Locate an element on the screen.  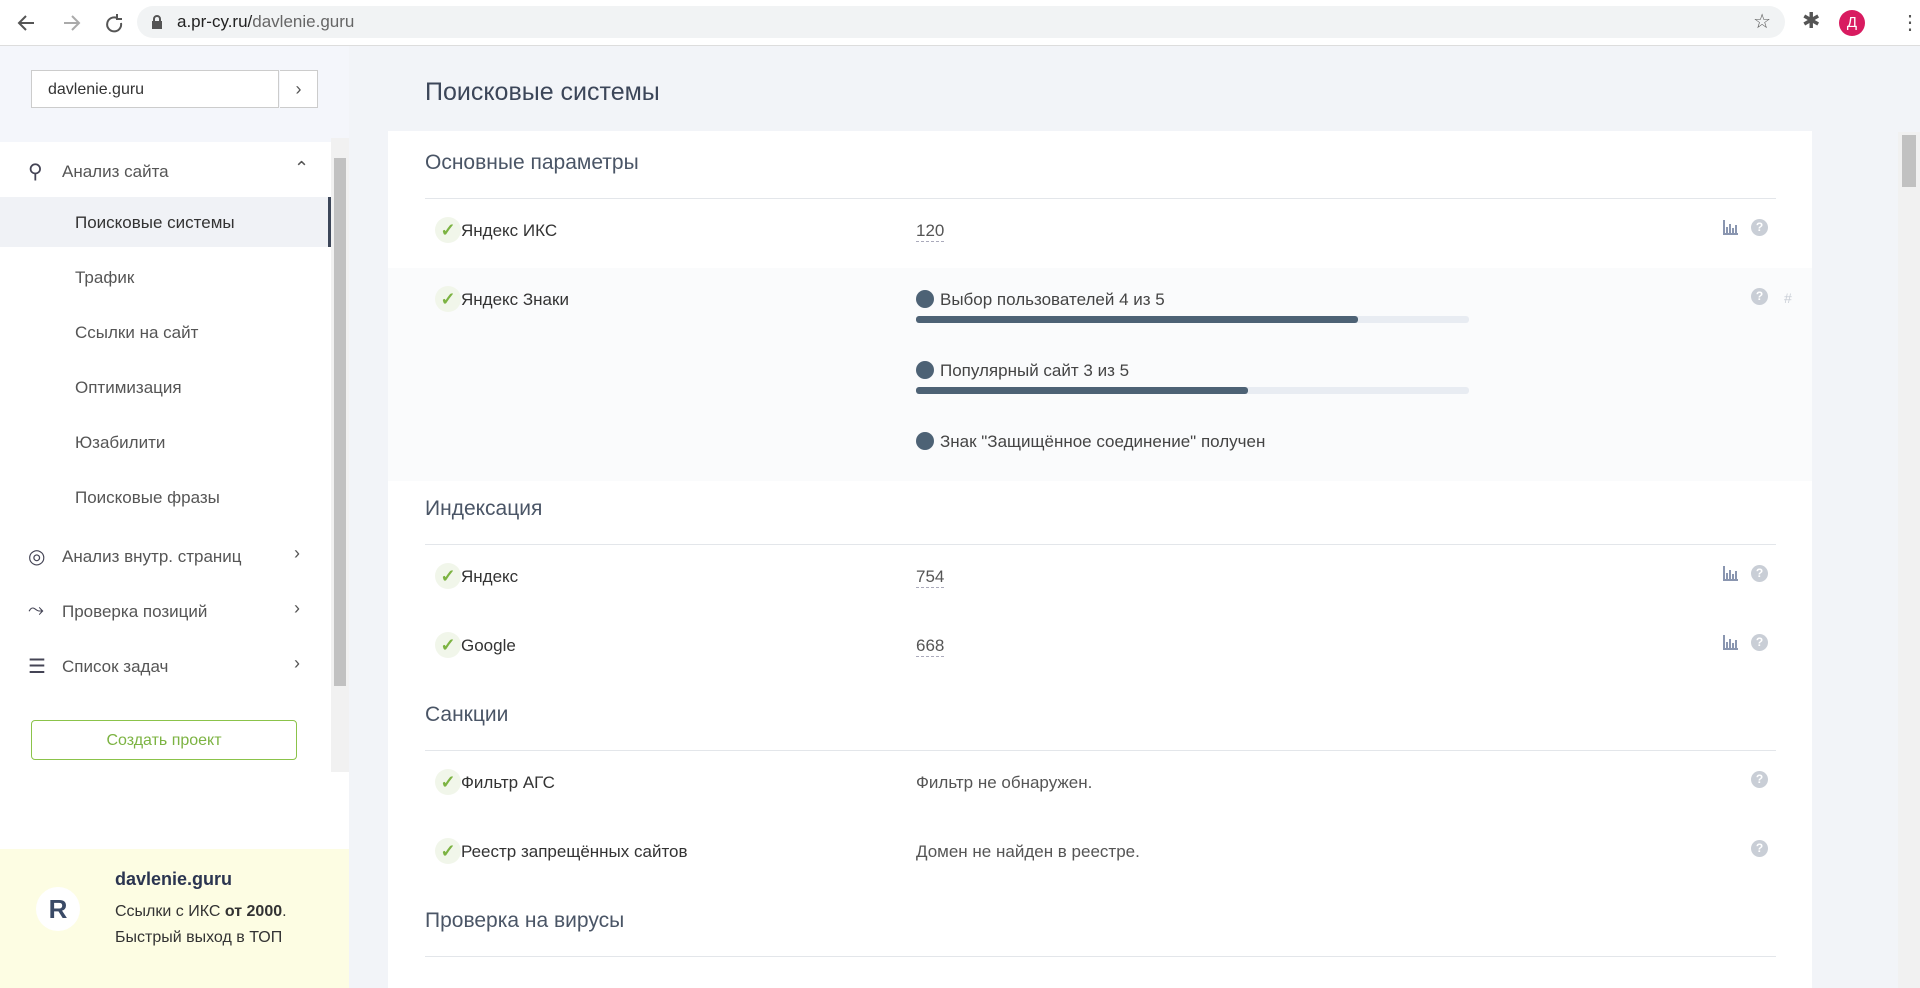
section-title: Санкции is located at coordinates (467, 714).